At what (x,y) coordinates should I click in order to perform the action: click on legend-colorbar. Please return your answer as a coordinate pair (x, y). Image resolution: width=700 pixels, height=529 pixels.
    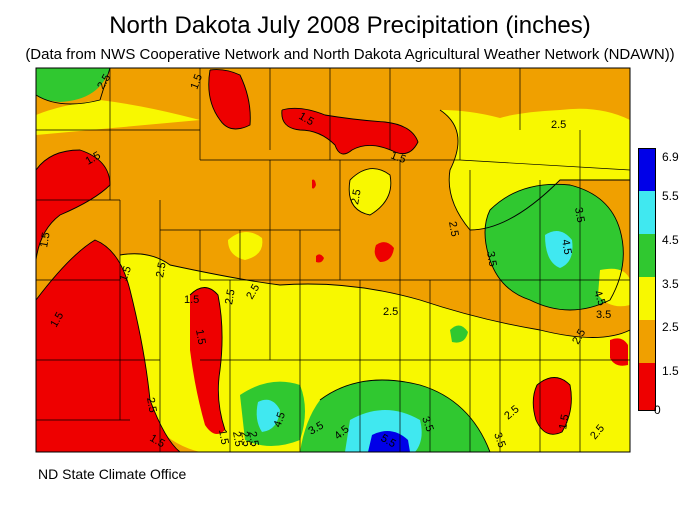
    Looking at the image, I should click on (647, 279).